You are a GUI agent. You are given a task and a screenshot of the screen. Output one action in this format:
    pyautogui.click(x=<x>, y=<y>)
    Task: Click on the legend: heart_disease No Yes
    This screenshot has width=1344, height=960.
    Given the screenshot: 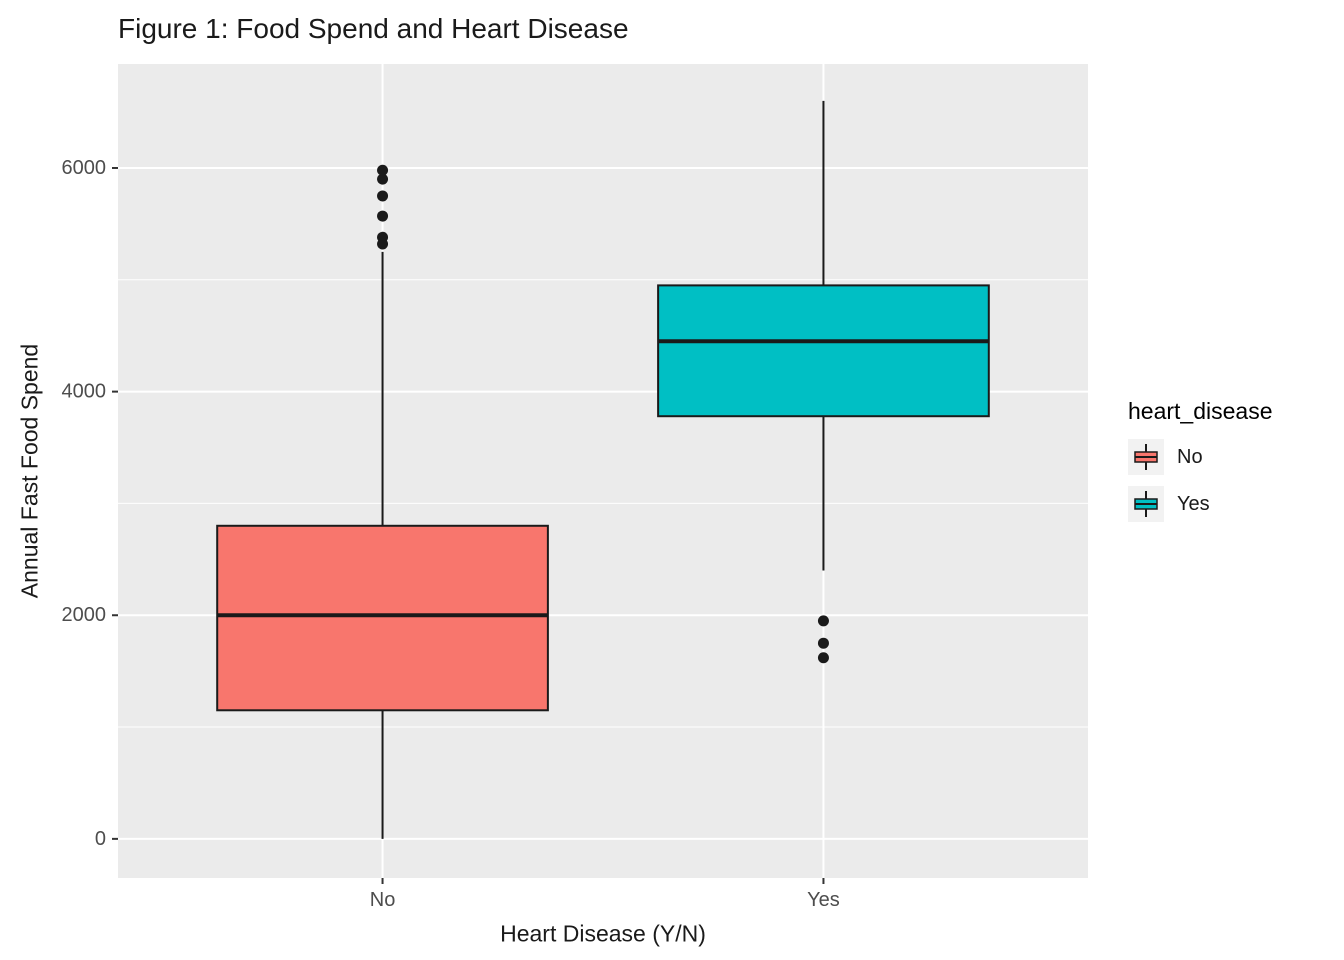 What is the action you would take?
    pyautogui.click(x=1200, y=465)
    